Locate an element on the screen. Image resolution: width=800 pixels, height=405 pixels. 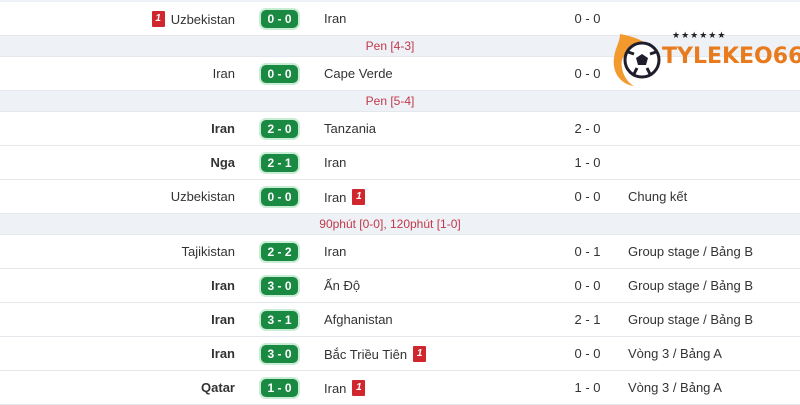
match-row: Nga 2 - 1 Iran 1 - 0 is located at coordinates (400, 163).